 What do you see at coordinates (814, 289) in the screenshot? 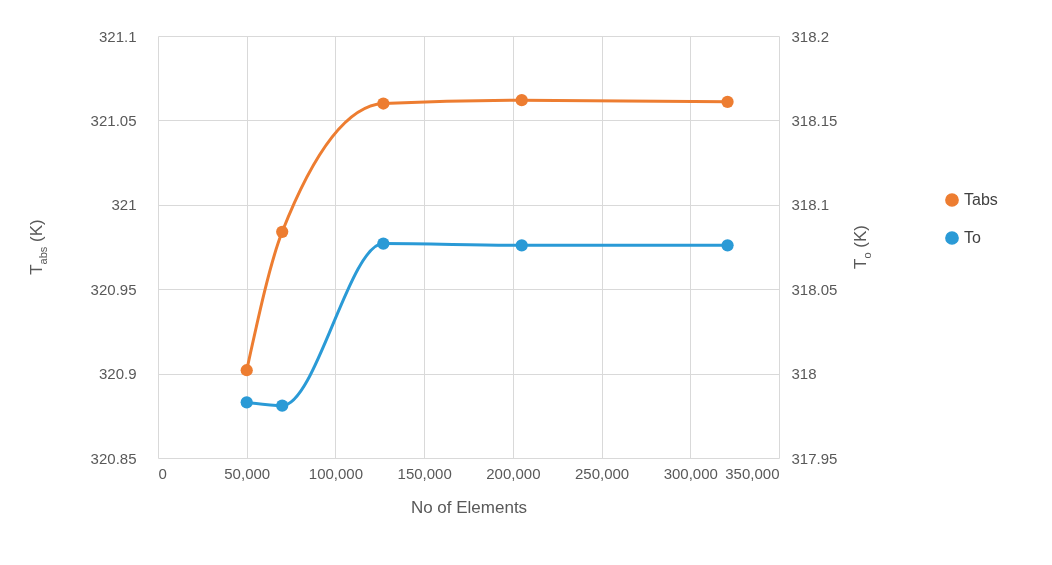
I see `y2-tick-label: 318.05` at bounding box center [814, 289].